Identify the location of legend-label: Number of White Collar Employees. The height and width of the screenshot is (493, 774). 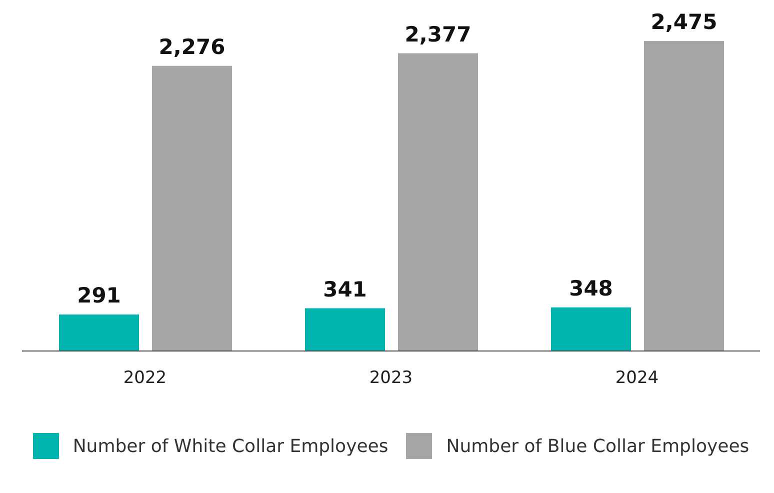
(230, 446).